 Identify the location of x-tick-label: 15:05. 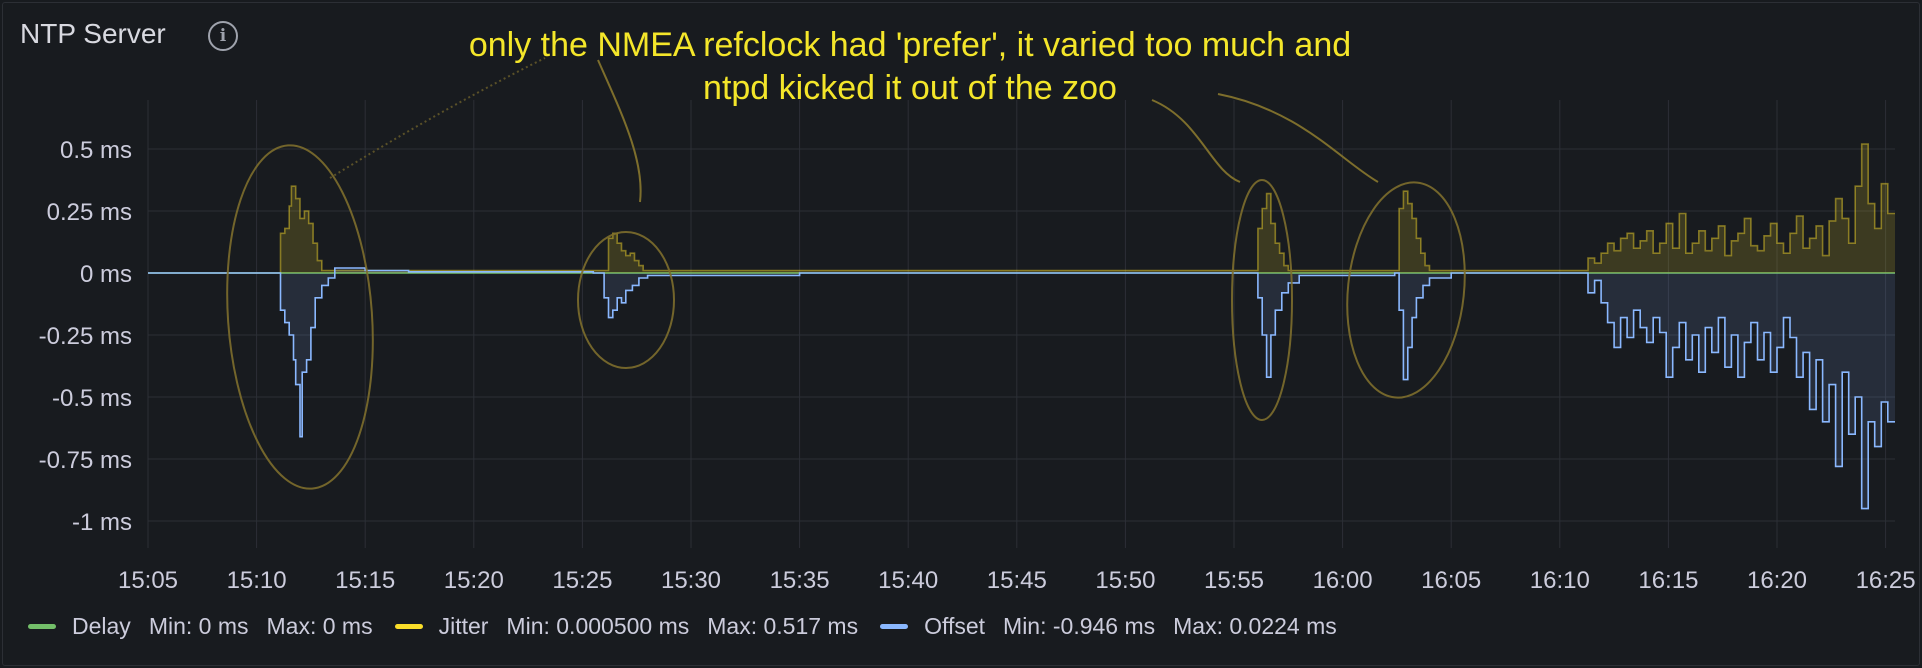
(148, 580).